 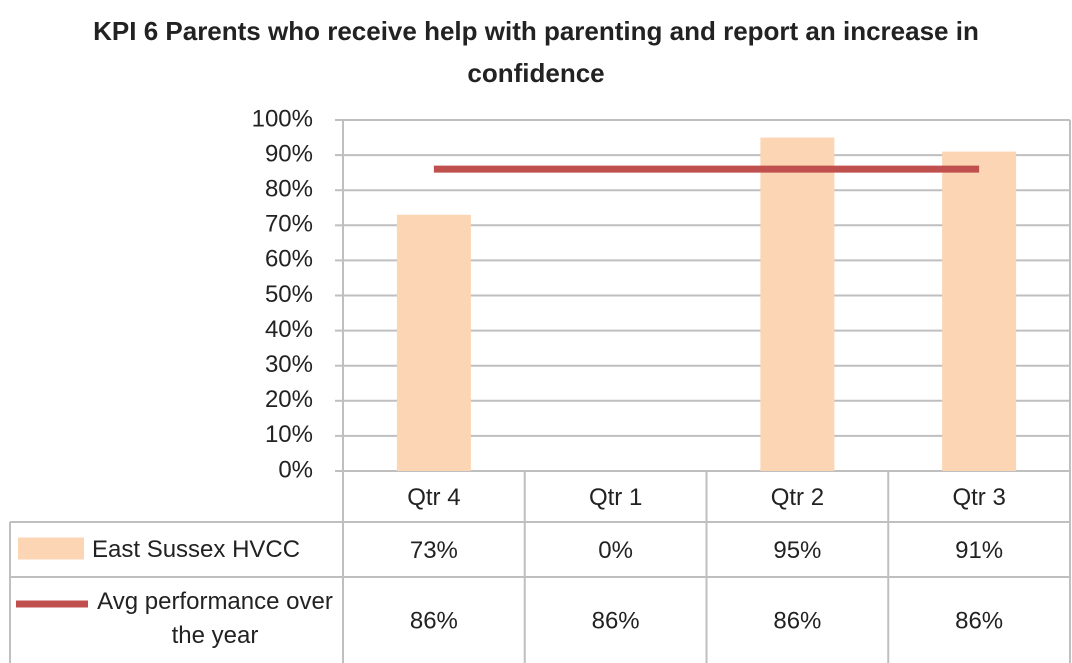 What do you see at coordinates (433, 497) in the screenshot?
I see `x-tick-label: Qtr 4` at bounding box center [433, 497].